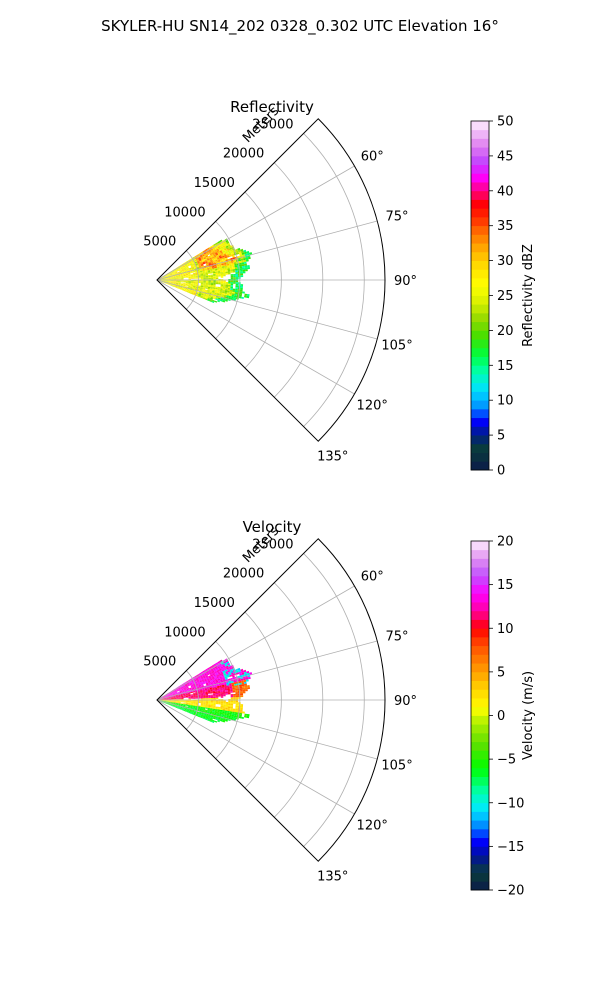  What do you see at coordinates (510, 847) in the screenshot?
I see `colorbar-tick-label: −15` at bounding box center [510, 847].